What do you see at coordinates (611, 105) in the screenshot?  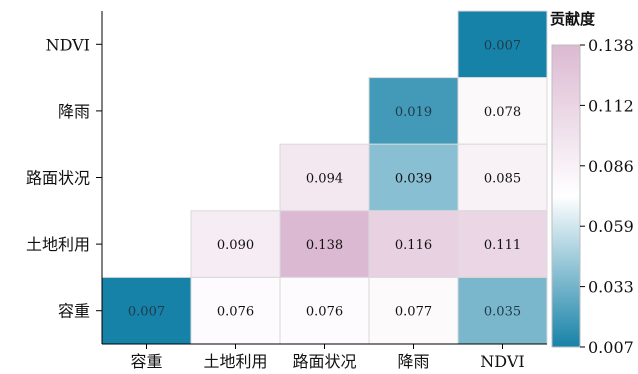 I see `colorbar-tick-label: 0.112` at bounding box center [611, 105].